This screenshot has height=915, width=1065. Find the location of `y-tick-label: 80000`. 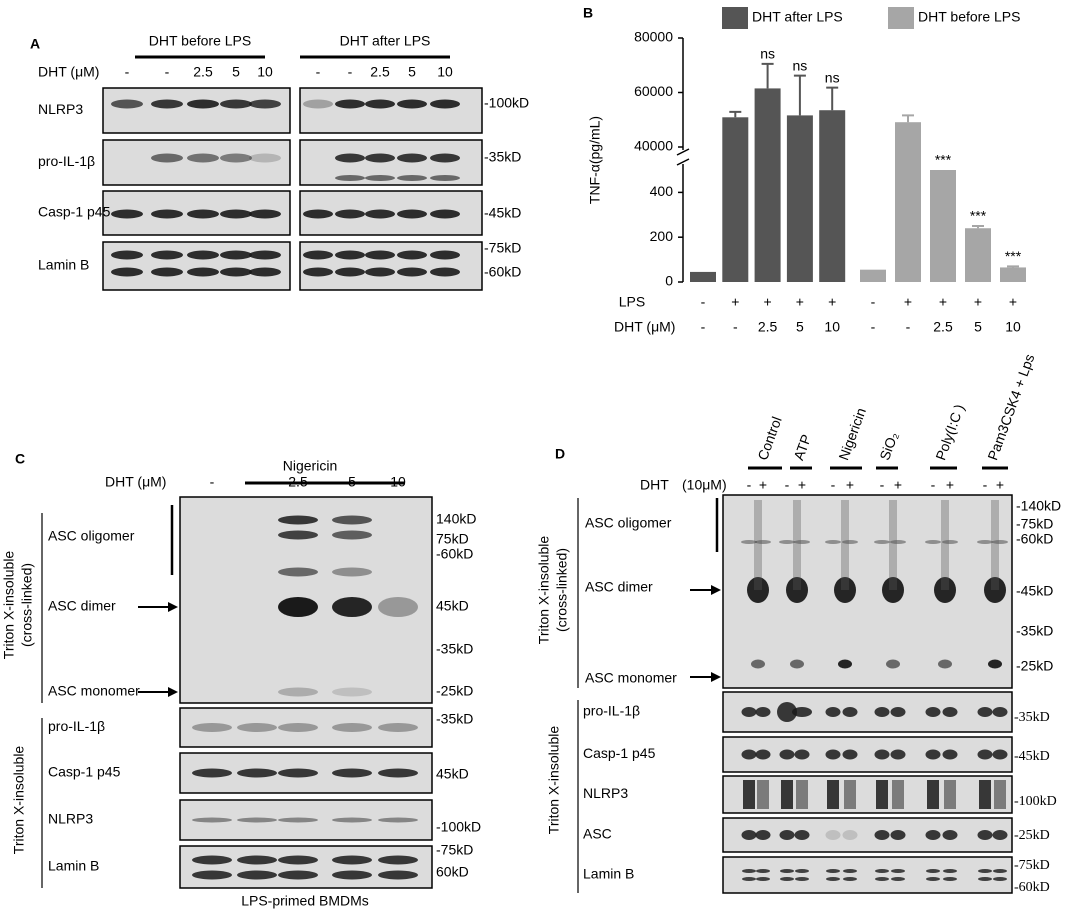

y-tick-label: 80000 is located at coordinates (653, 37).